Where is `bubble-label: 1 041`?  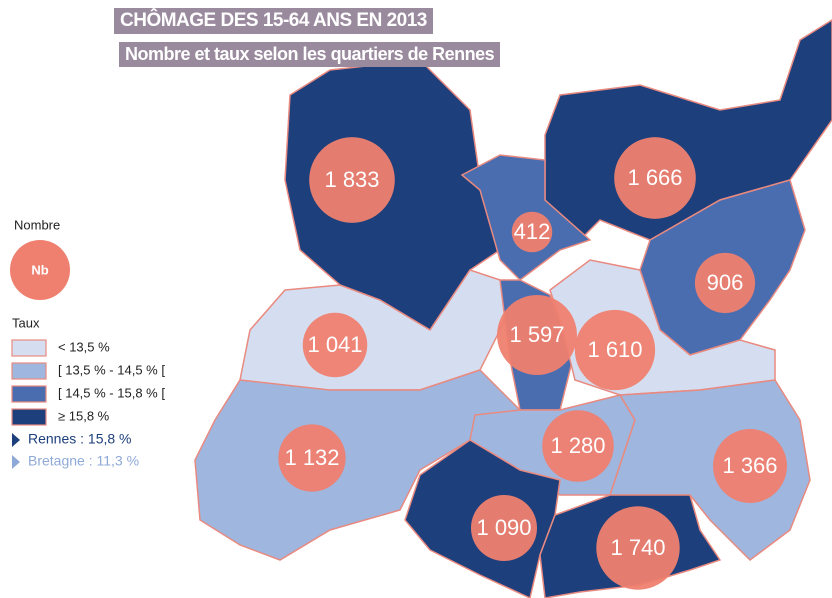 bubble-label: 1 041 is located at coordinates (334, 344).